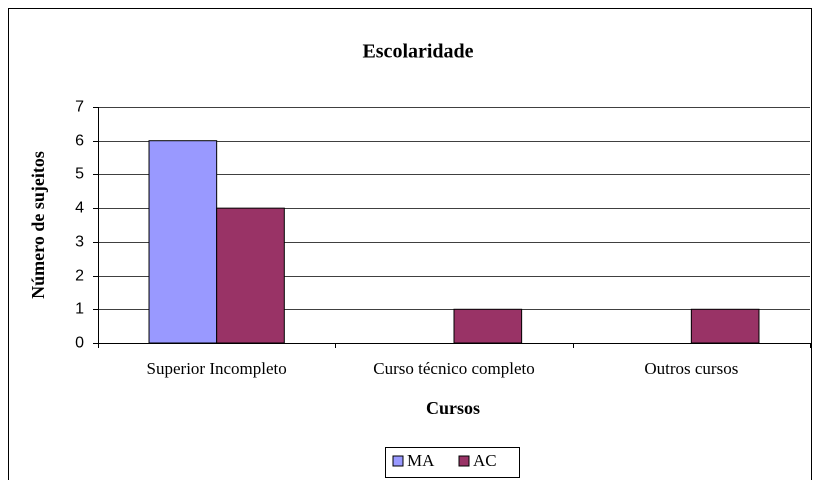 Image resolution: width=816 pixels, height=480 pixels. Describe the element at coordinates (79, 107) in the screenshot. I see `y-tick-label: 7` at that location.